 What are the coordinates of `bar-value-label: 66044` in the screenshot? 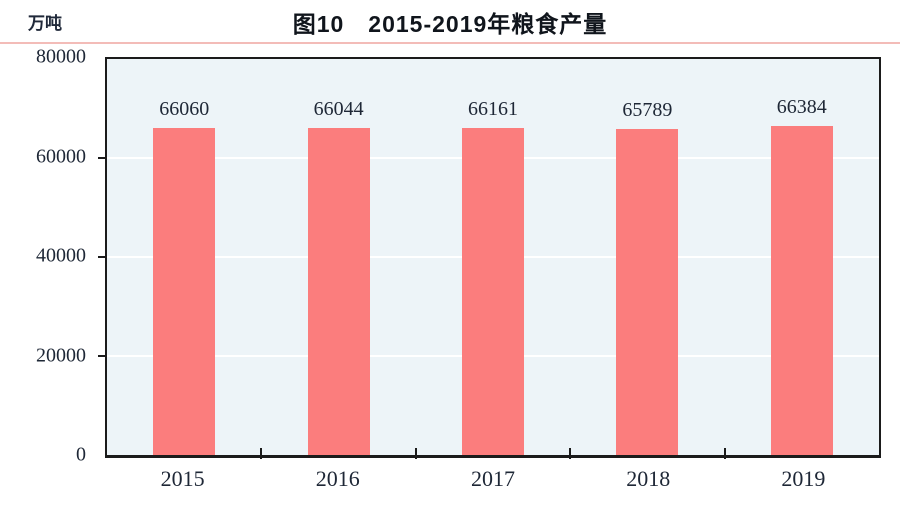 It's located at (338, 109).